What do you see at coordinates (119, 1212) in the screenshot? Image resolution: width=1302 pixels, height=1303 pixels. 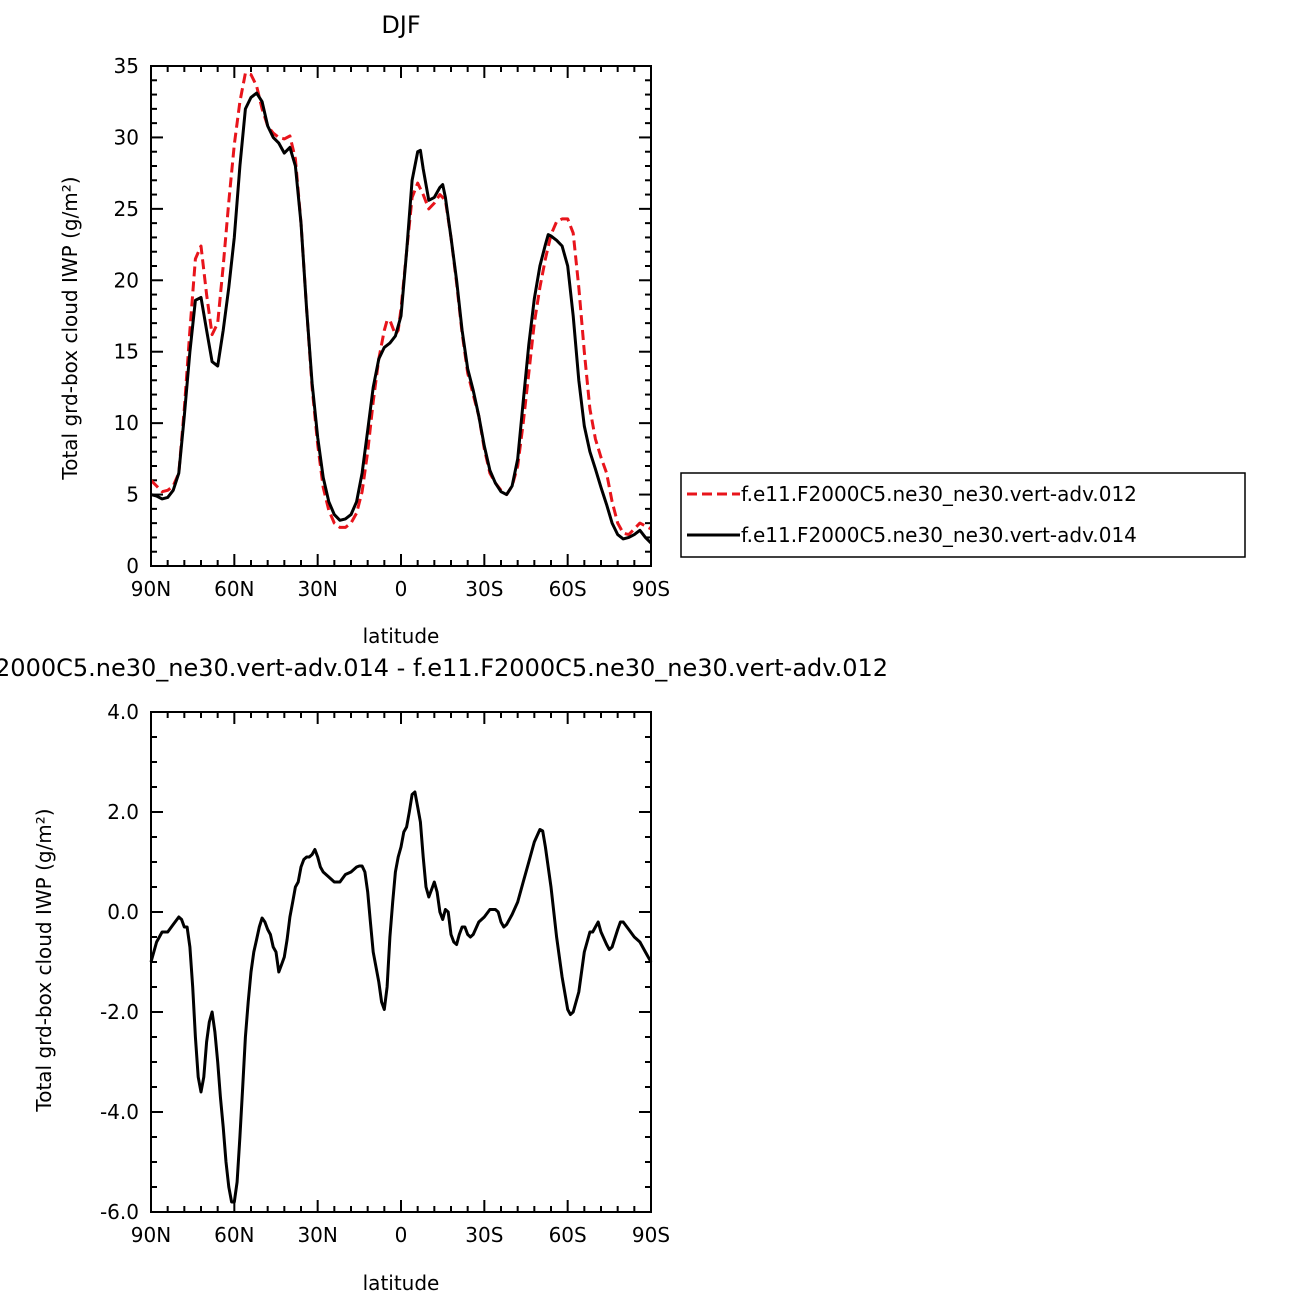 I see `y-tick-label: -6.0` at bounding box center [119, 1212].